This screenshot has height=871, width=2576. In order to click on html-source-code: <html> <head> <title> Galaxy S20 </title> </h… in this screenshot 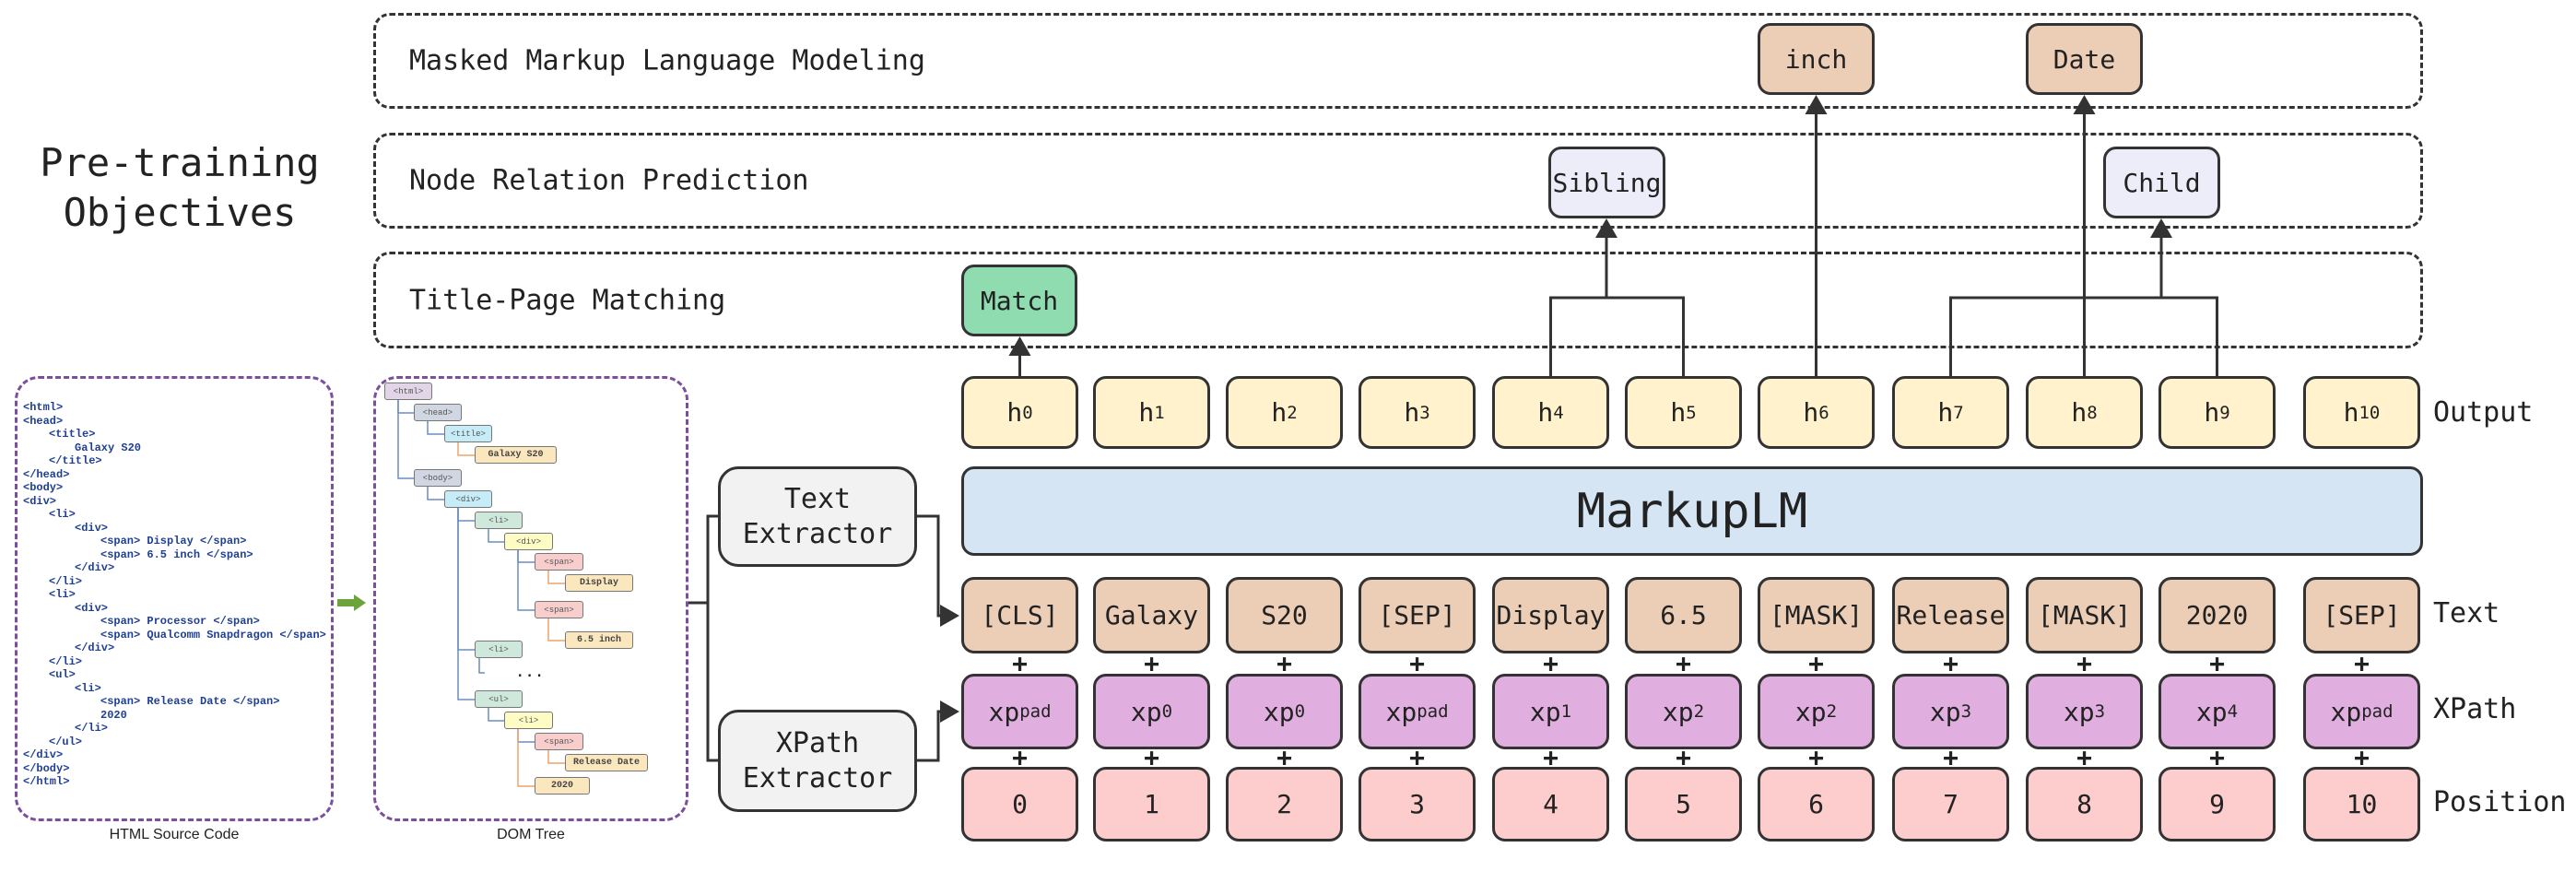, I will do `click(175, 595)`.